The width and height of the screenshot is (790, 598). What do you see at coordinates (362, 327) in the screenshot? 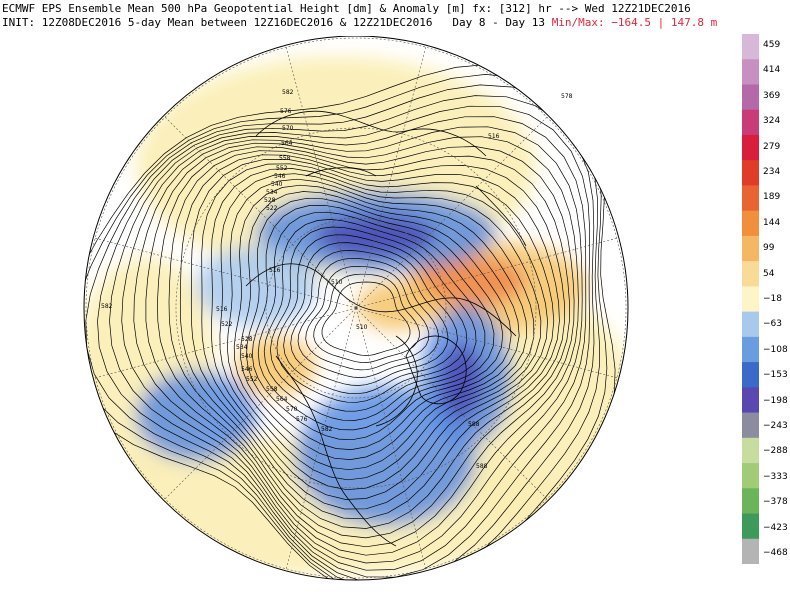
I see `contour-label: 510` at bounding box center [362, 327].